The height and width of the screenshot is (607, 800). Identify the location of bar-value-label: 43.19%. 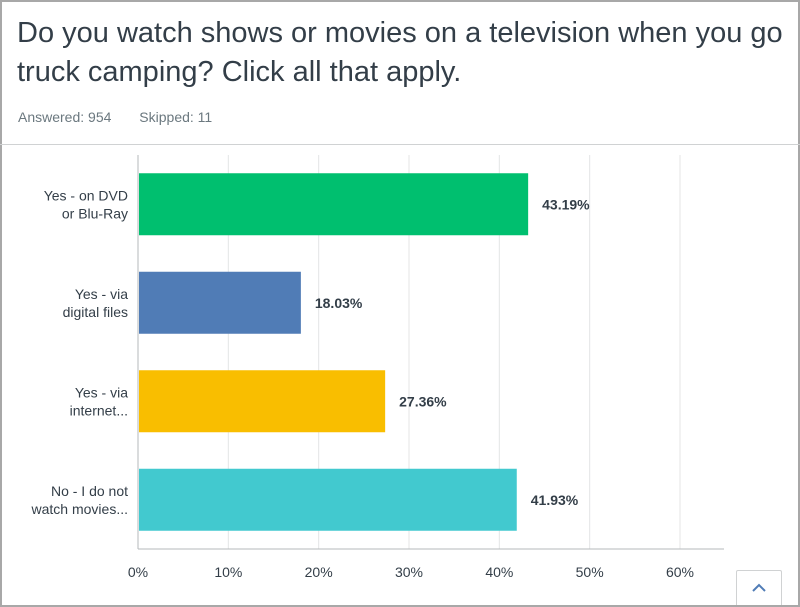
(566, 204).